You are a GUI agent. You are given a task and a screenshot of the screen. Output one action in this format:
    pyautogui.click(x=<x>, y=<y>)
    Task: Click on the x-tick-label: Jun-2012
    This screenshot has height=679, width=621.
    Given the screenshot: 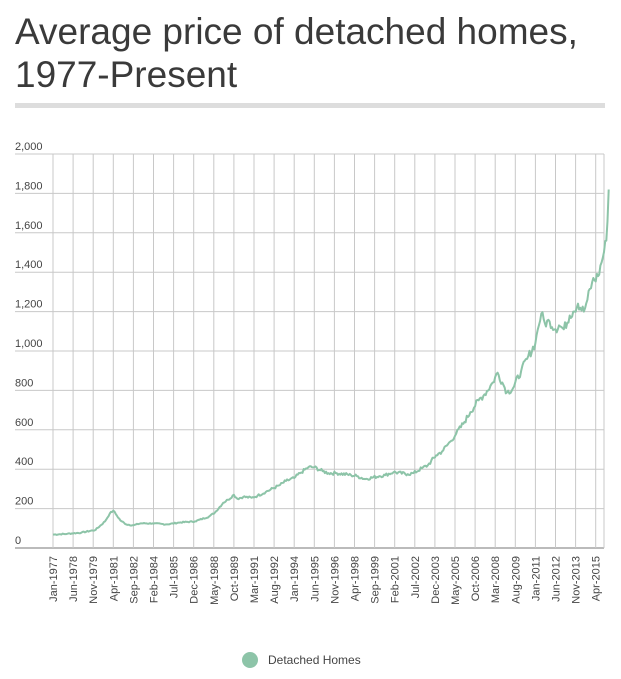 What is the action you would take?
    pyautogui.click(x=557, y=579)
    